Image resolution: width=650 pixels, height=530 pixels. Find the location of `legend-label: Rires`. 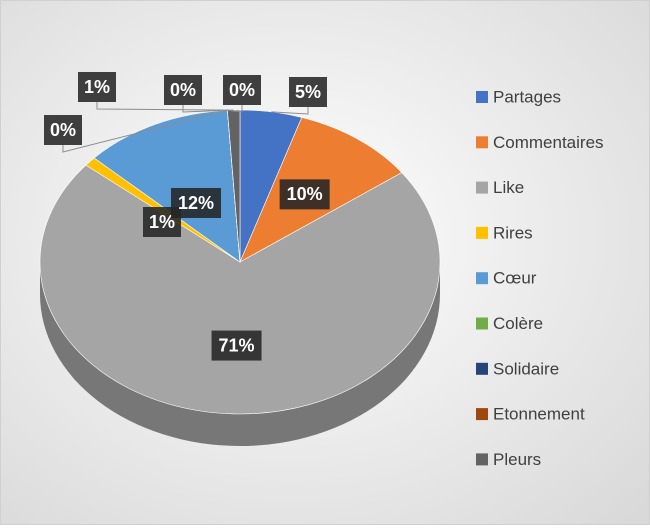

legend-label: Rires is located at coordinates (513, 232).